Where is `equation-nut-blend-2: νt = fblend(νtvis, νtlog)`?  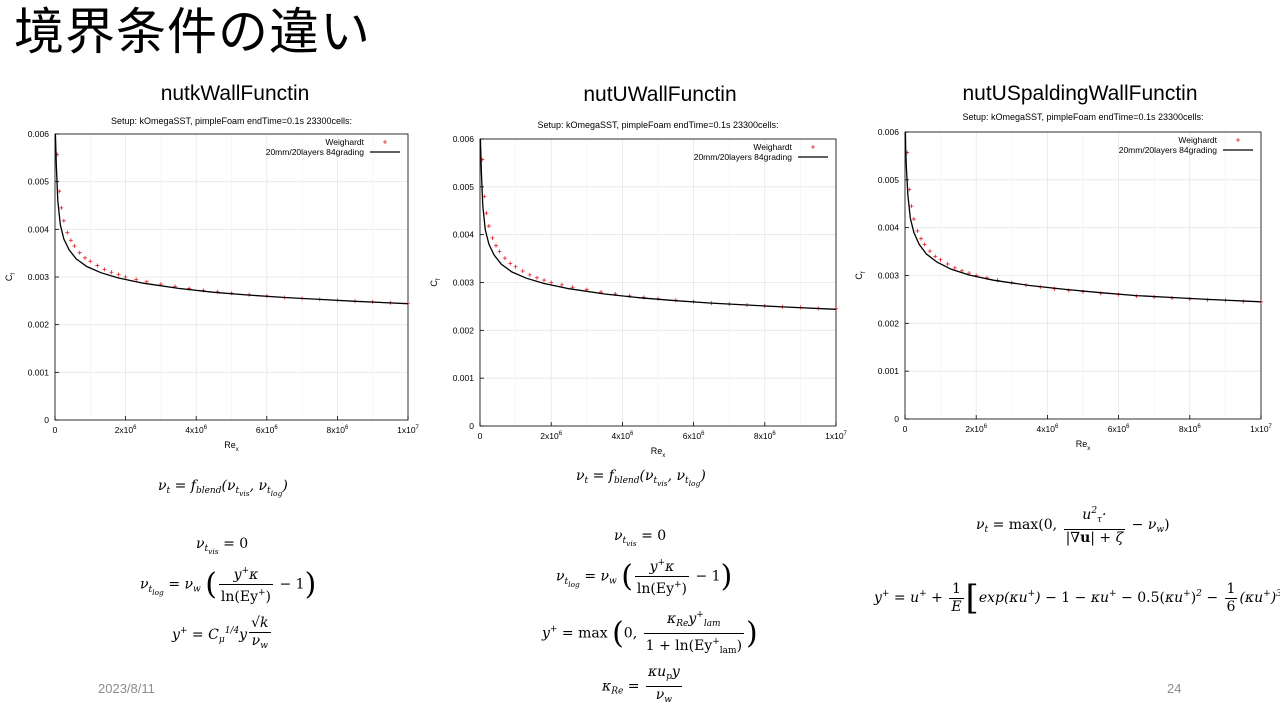 equation-nut-blend-2: νt = fblend(νtvis, νtlog) is located at coordinates (641, 478).